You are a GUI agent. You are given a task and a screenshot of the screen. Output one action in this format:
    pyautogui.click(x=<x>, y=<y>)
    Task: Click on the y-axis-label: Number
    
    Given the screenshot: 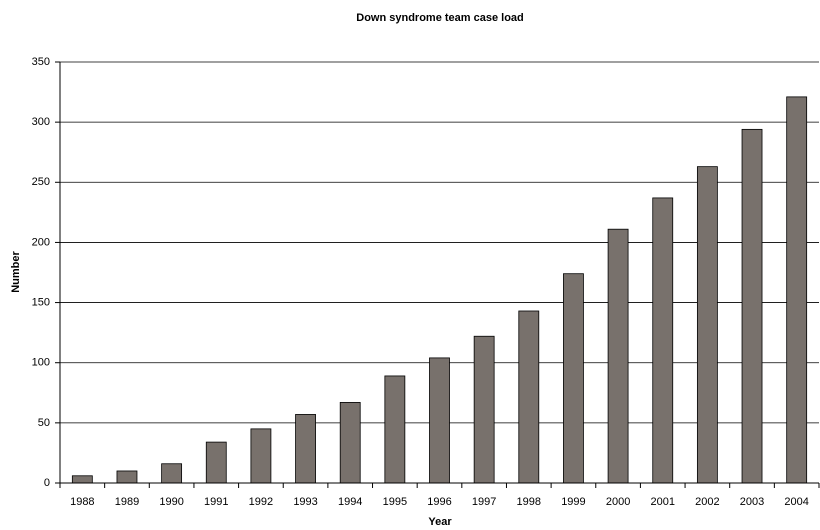 What is the action you would take?
    pyautogui.click(x=16, y=272)
    